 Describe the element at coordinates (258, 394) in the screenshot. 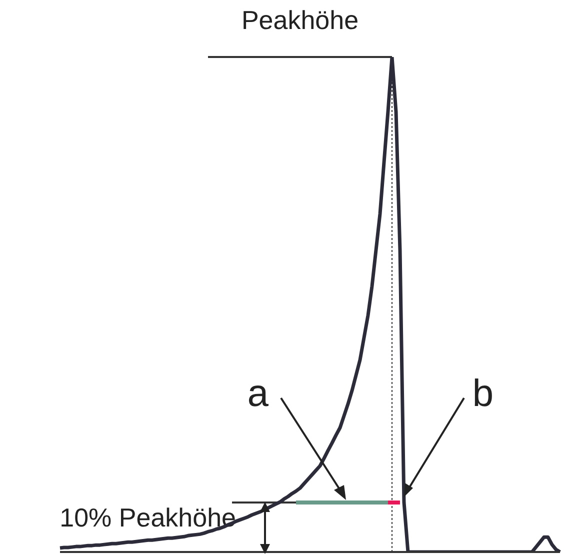

I see `annotation: a` at that location.